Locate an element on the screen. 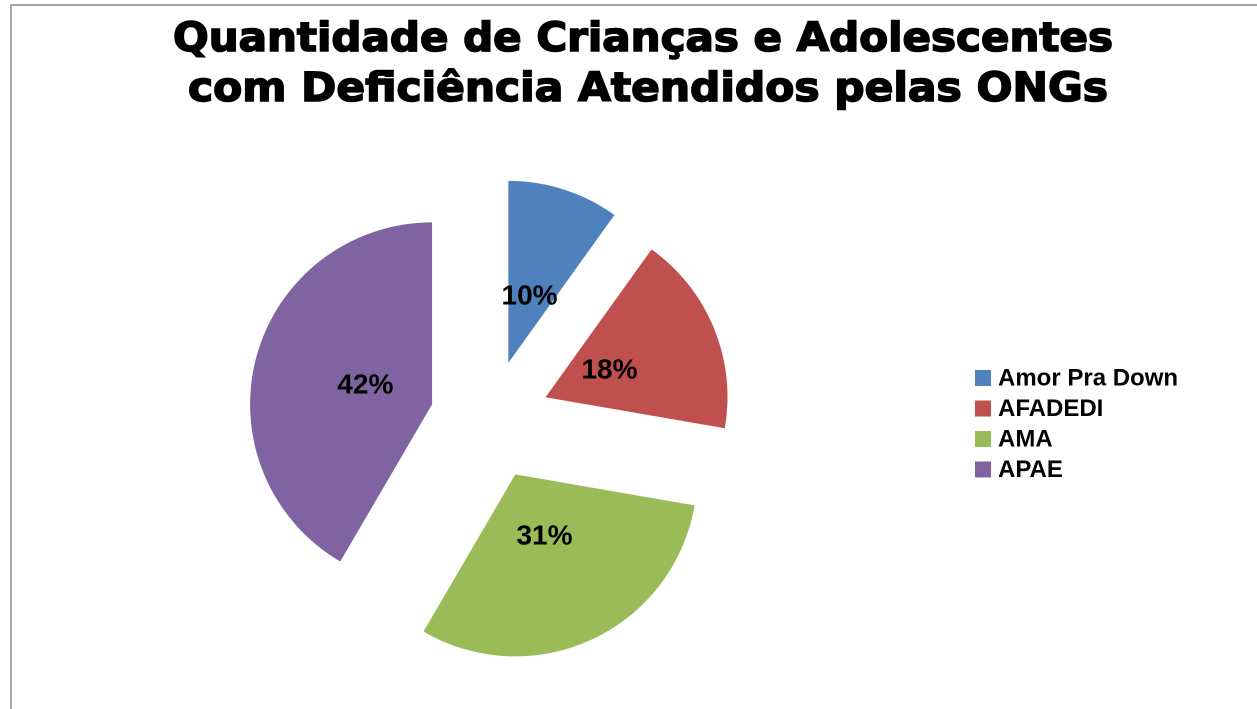  data-label: 42% is located at coordinates (365, 384).